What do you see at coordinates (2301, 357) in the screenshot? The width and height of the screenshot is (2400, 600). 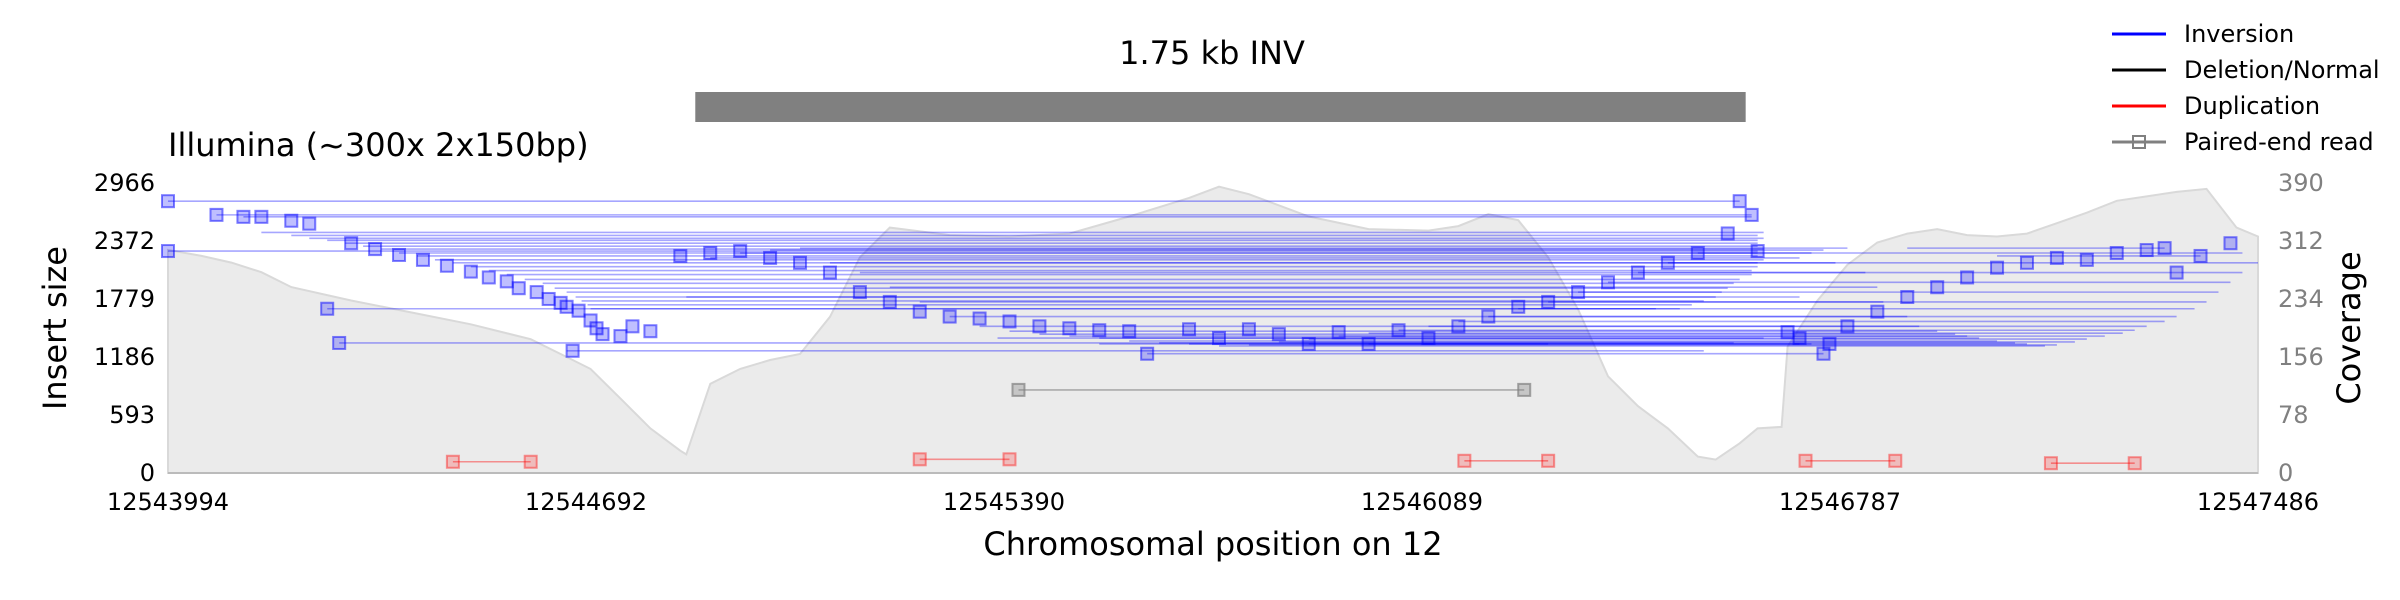 I see `y2-tick-label-2: 156` at bounding box center [2301, 357].